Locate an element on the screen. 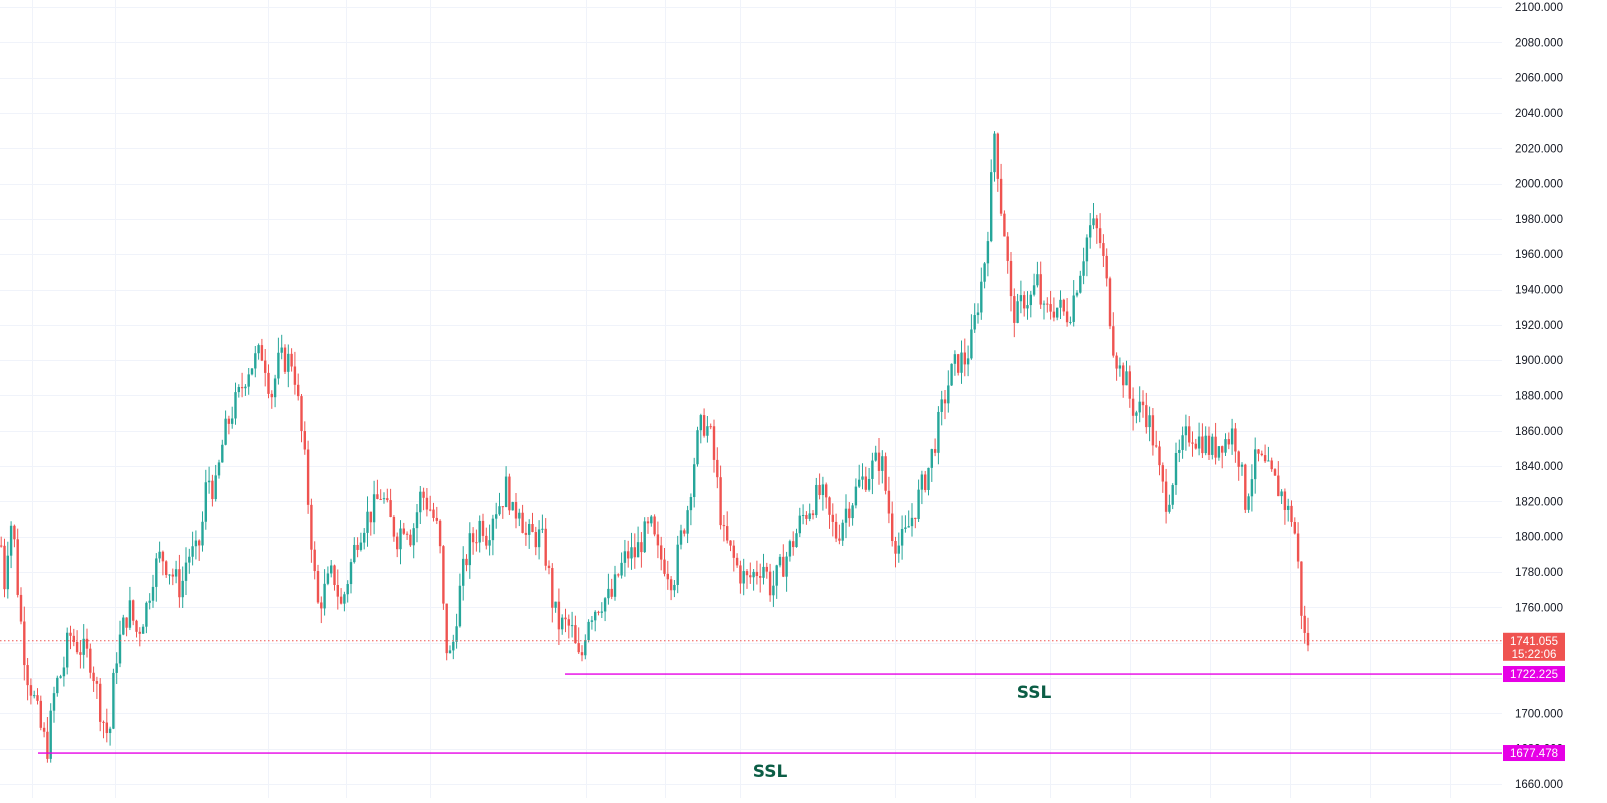 This screenshot has width=1607, height=803. current-price-tag-value: 1741.055 is located at coordinates (1534, 642).